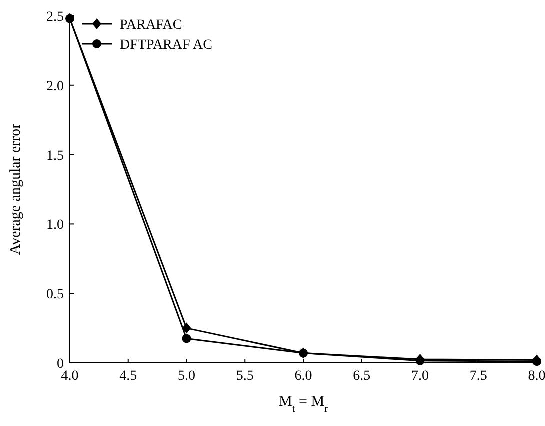 Image resolution: width=545 pixels, height=426 pixels. What do you see at coordinates (60, 364) in the screenshot?
I see `y-tick-label: 0` at bounding box center [60, 364].